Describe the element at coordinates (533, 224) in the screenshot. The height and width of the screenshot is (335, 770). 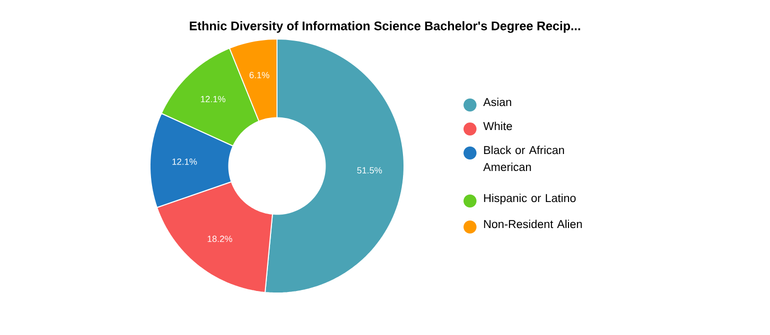
I see `legend-label: Non-Resident Alien` at that location.